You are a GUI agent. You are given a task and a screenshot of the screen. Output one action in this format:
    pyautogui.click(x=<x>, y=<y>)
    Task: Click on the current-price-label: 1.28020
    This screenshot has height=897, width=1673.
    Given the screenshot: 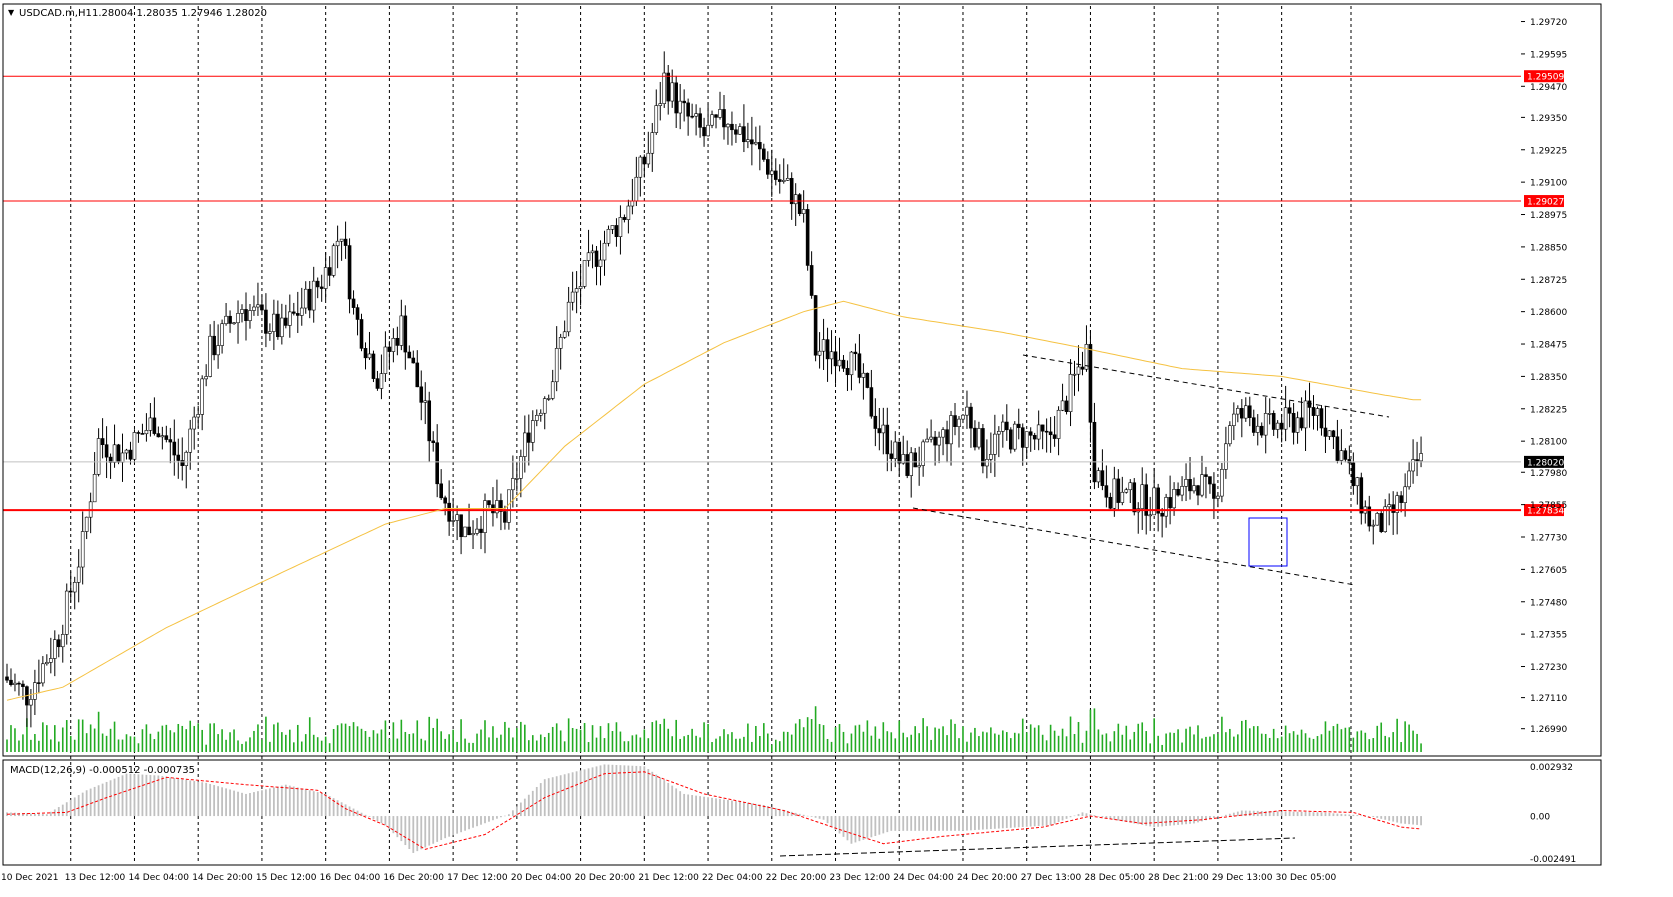 What is the action you would take?
    pyautogui.click(x=1545, y=463)
    